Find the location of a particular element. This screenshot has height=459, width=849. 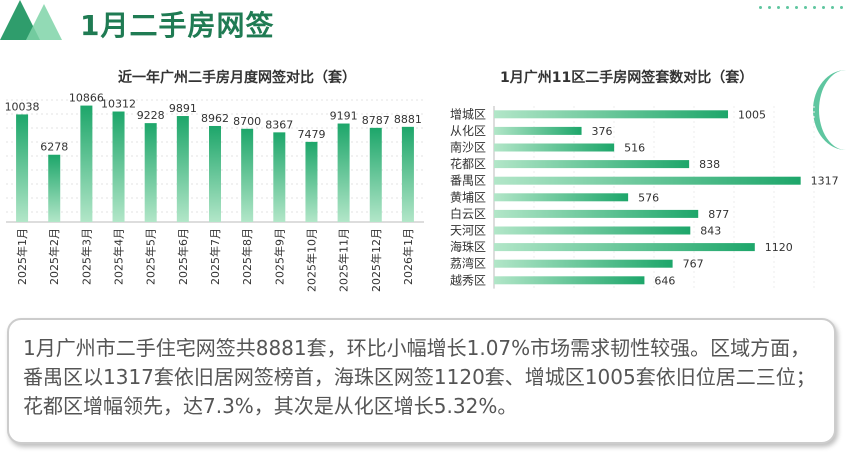

data-label: 10038 is located at coordinates (22, 106).